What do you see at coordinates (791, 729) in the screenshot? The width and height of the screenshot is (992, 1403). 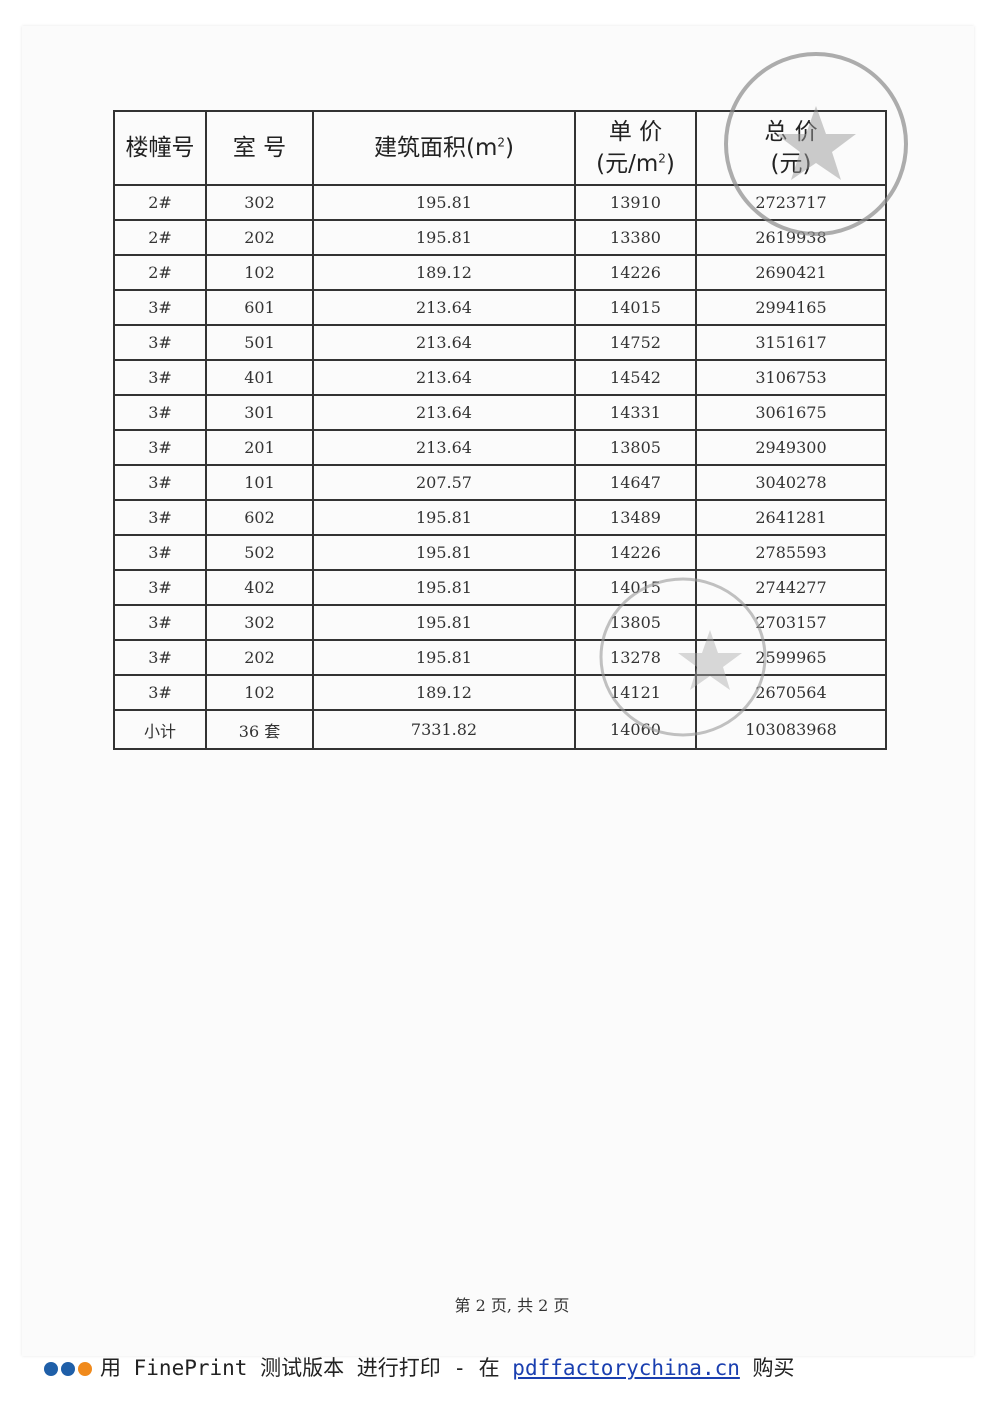 I see `subtotal-total-price: 103083968` at bounding box center [791, 729].